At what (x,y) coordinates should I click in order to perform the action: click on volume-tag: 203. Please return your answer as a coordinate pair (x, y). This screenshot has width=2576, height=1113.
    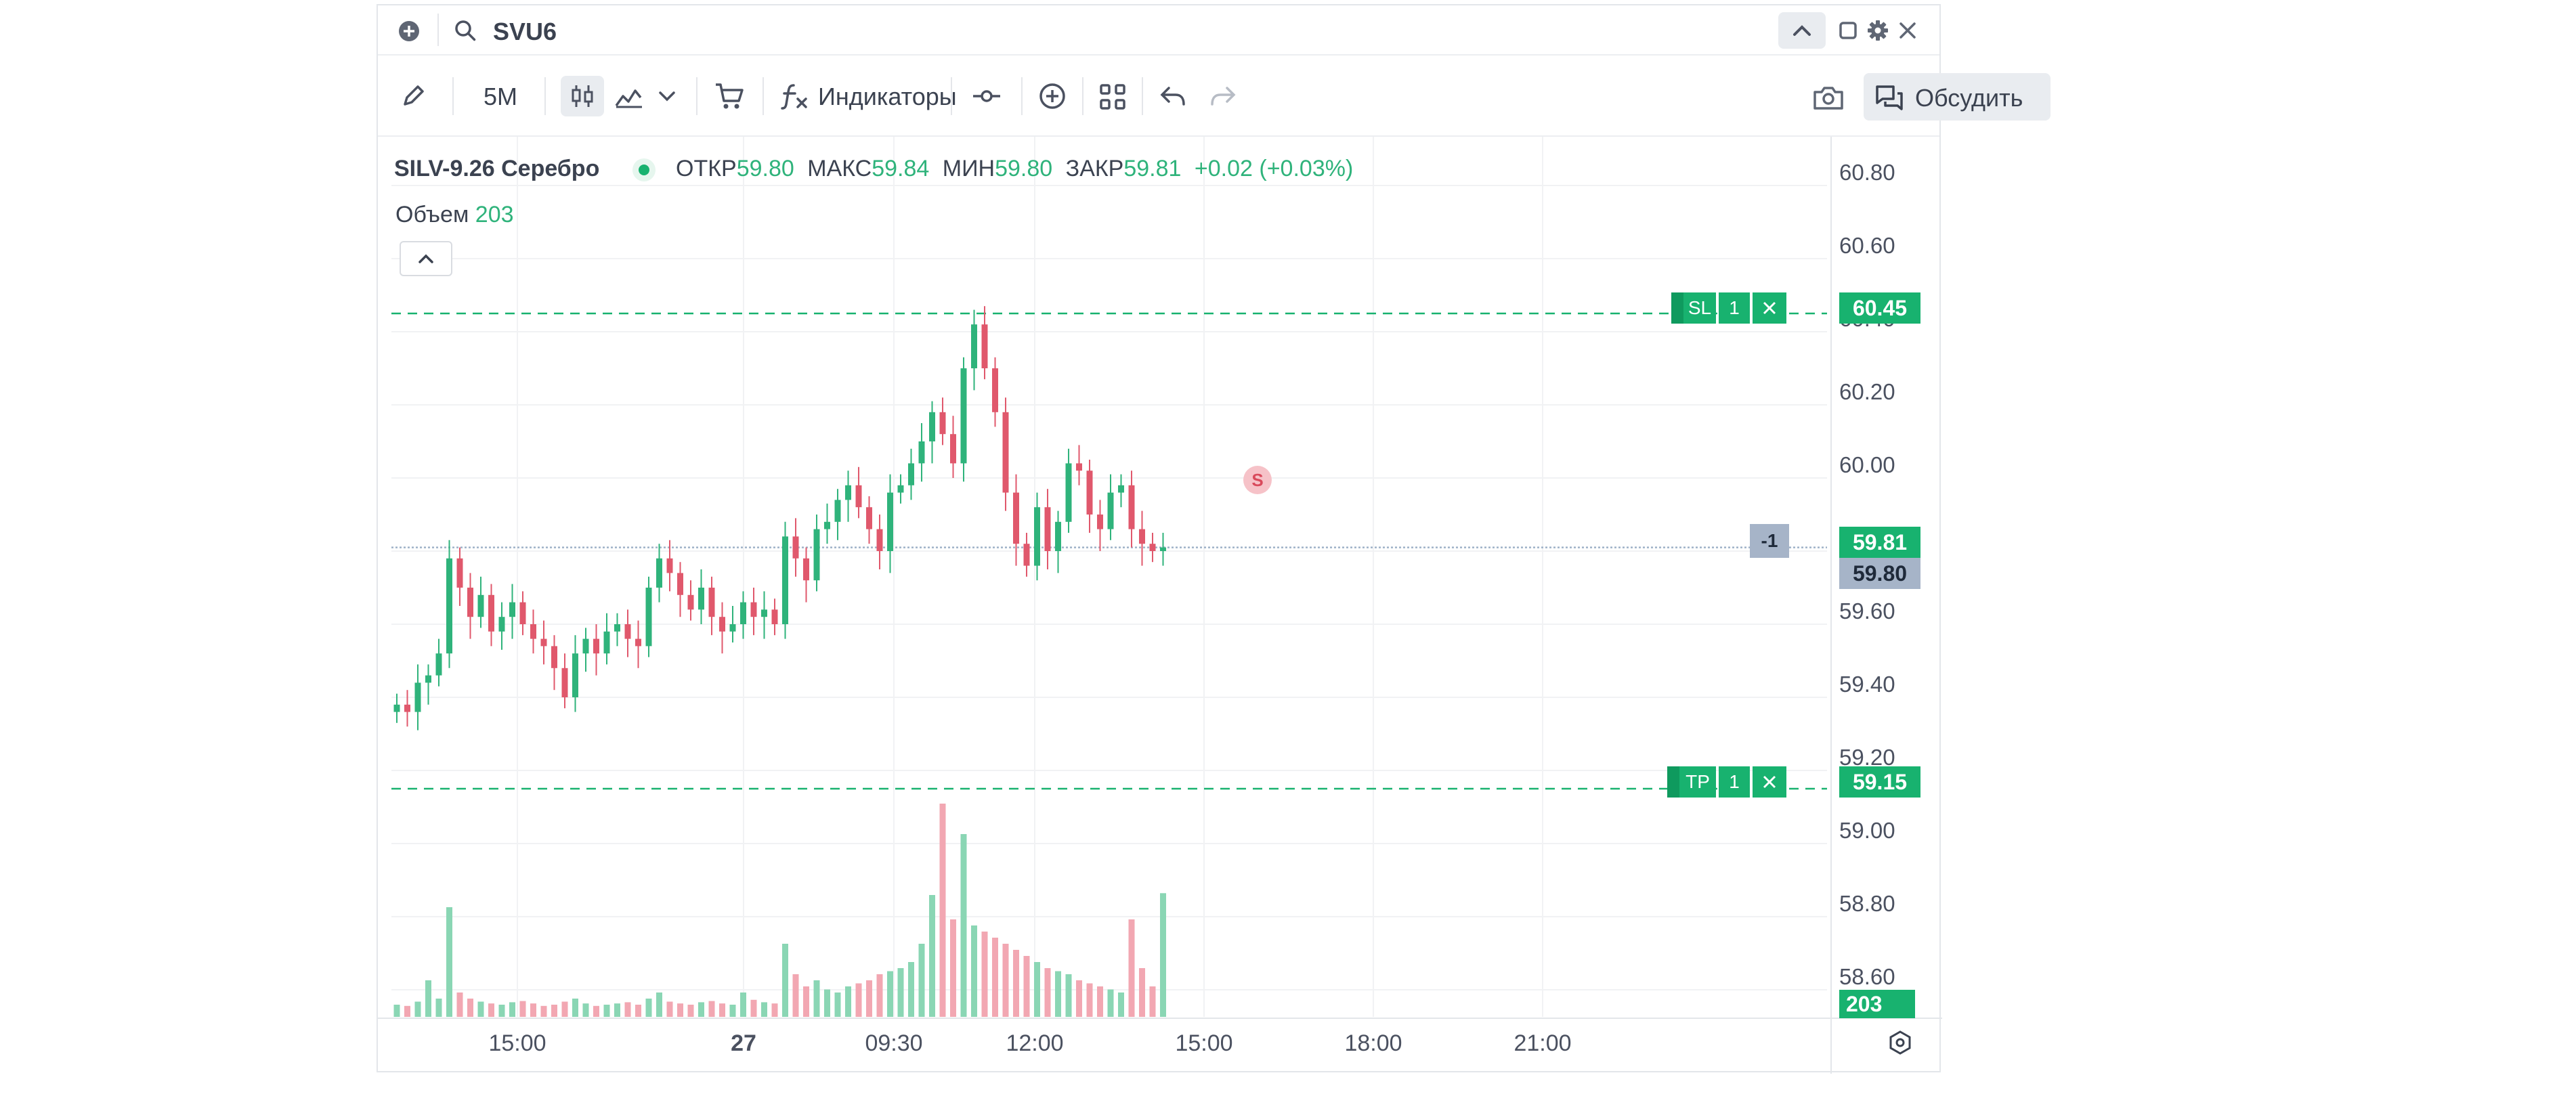
    Looking at the image, I should click on (1877, 1004).